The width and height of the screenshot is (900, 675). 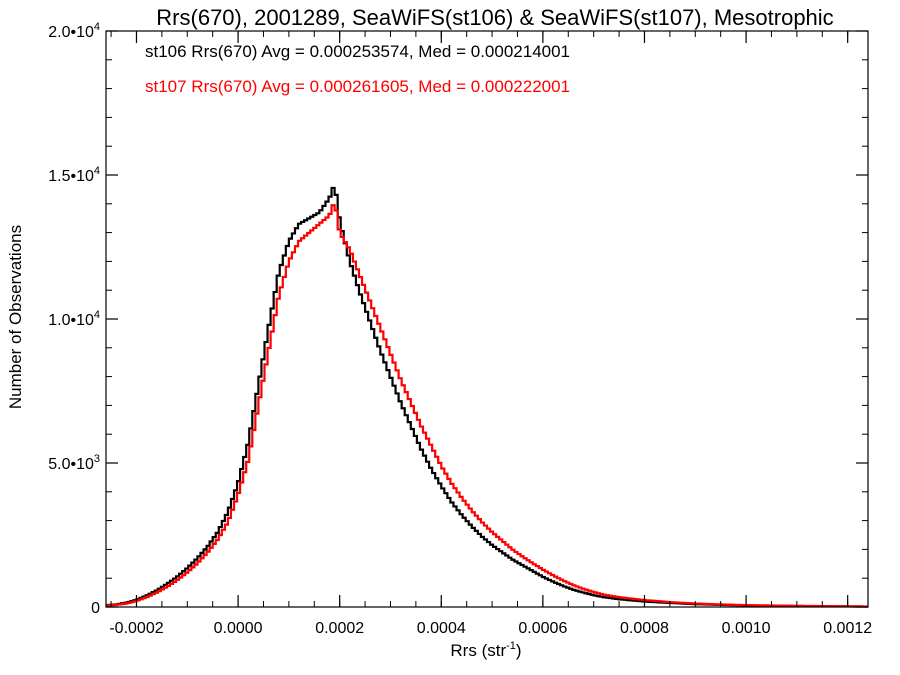 I want to click on y-tick-label: 1.0•104, so click(x=74, y=319).